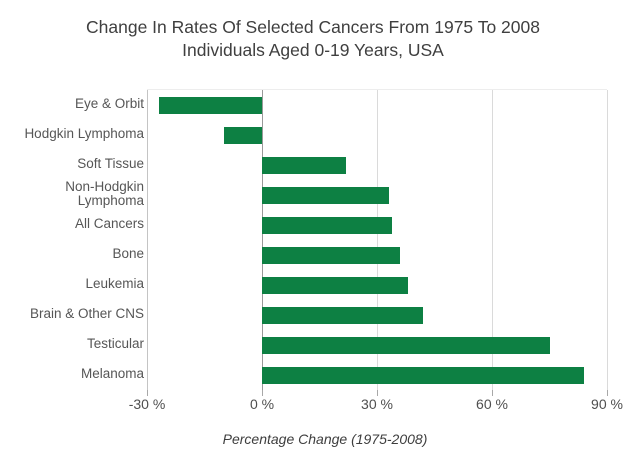  I want to click on category-label-line: Soft Tissue, so click(110, 163).